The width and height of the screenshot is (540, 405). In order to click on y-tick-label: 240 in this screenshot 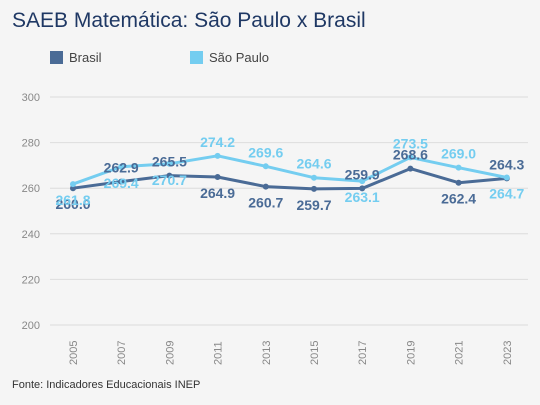, I will do `click(31, 235)`.